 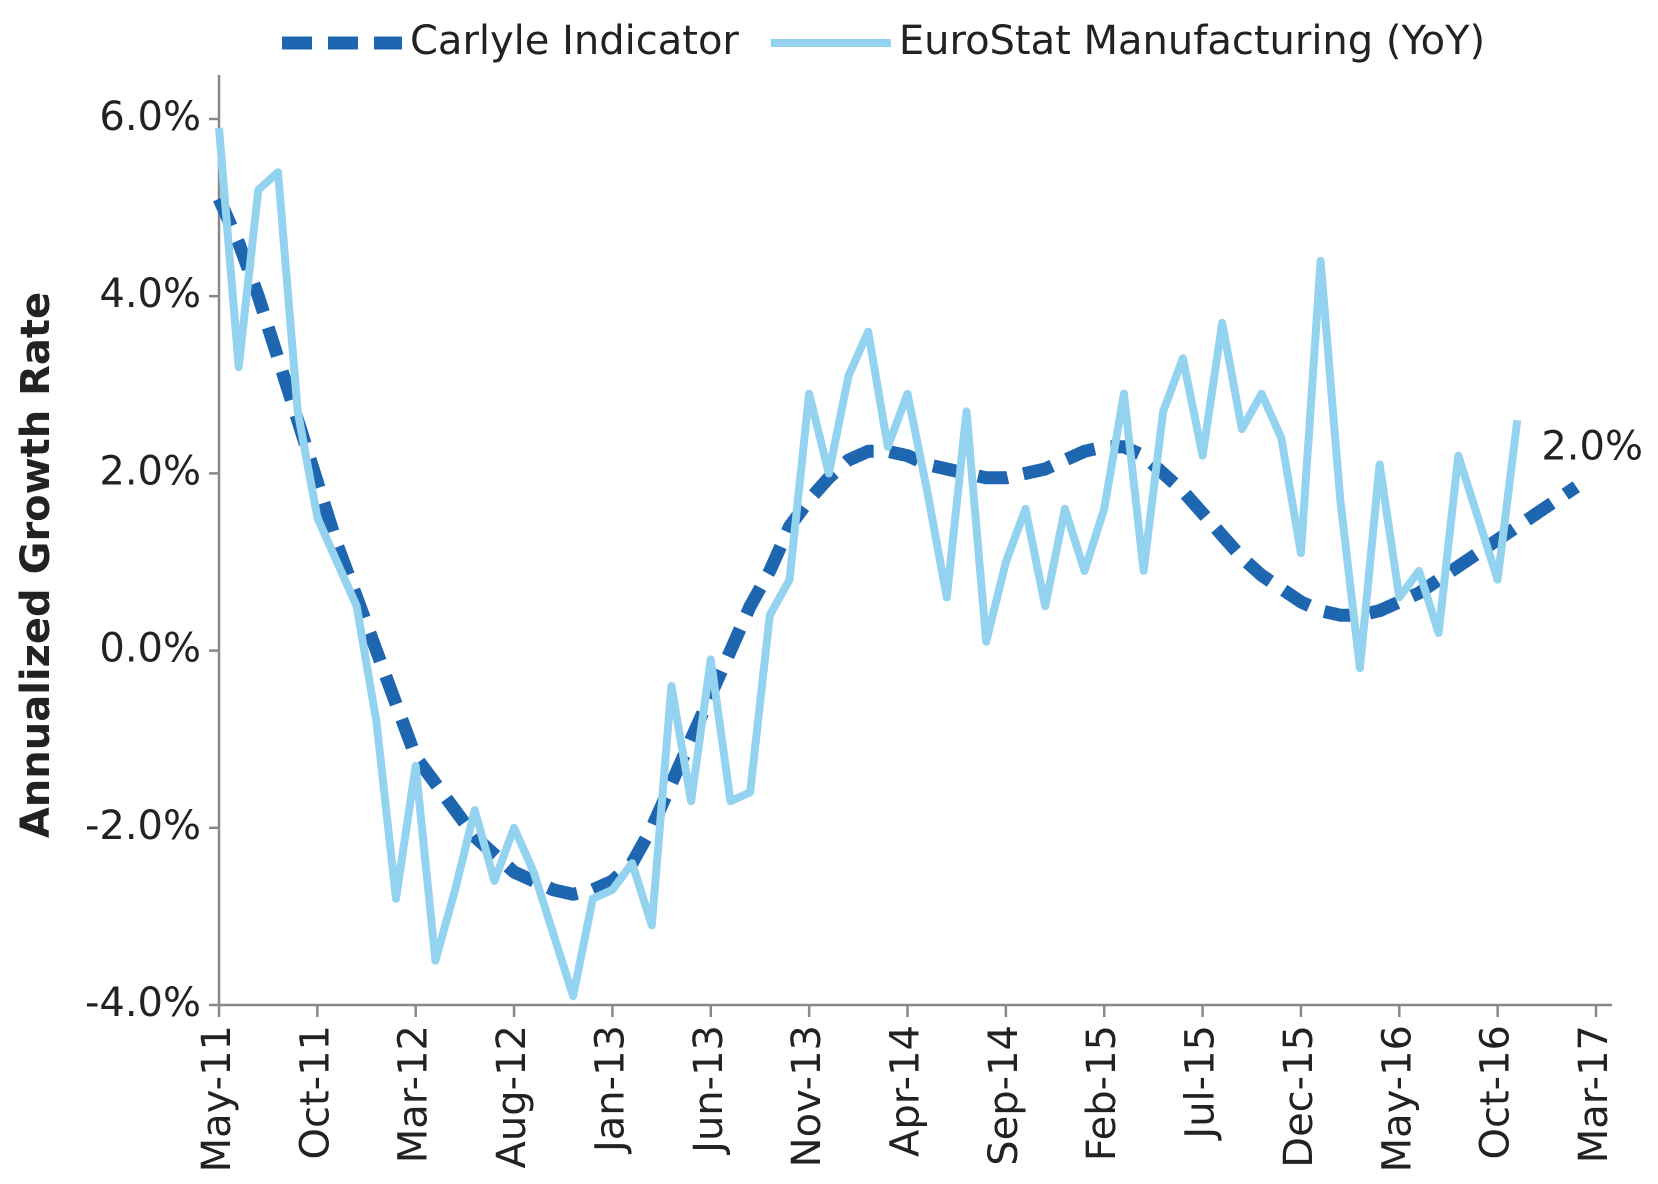 What do you see at coordinates (150, 471) in the screenshot?
I see `y-tick-label: 2.0%` at bounding box center [150, 471].